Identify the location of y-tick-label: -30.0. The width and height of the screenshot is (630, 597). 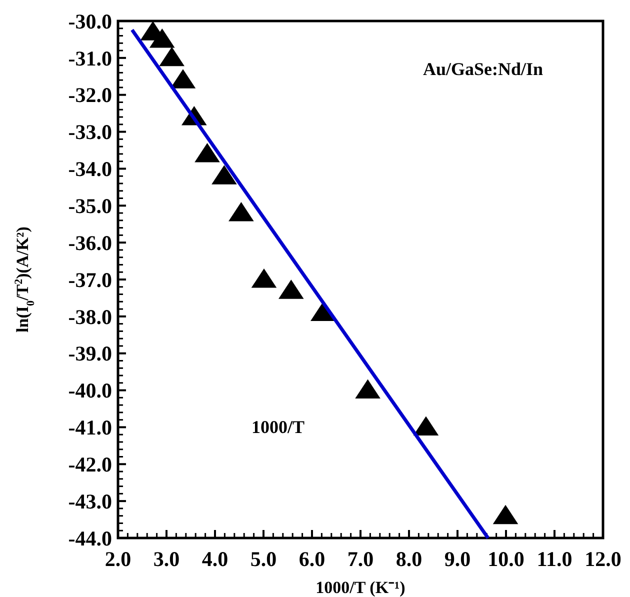
(90, 21).